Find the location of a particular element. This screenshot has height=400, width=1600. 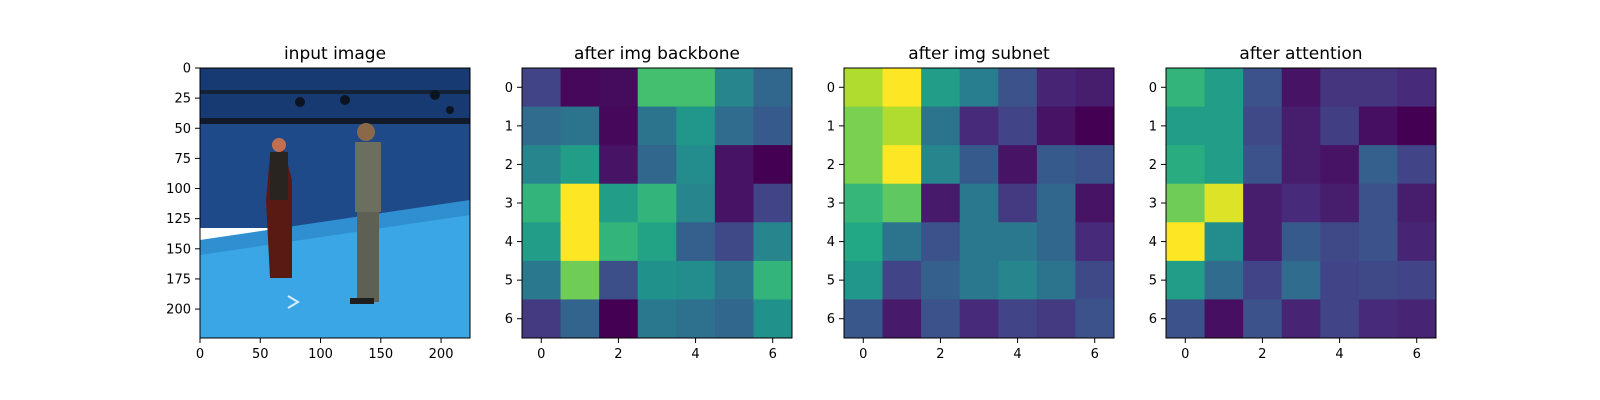

x-tick-label: 50 is located at coordinates (260, 354).